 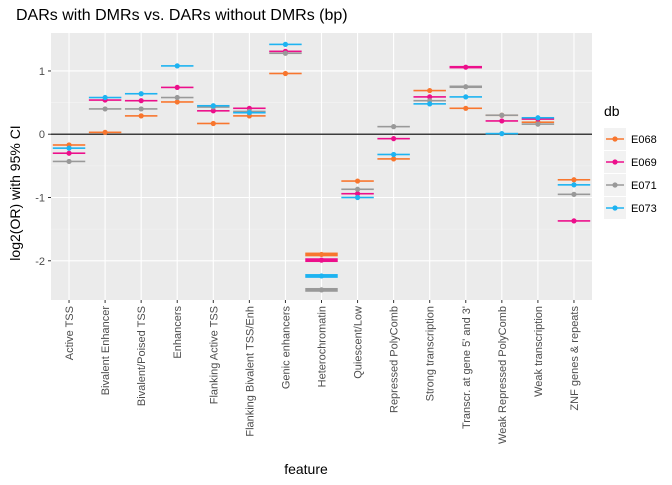 I want to click on x-tick-label: ZNF genes & repeats, so click(x=575, y=358).